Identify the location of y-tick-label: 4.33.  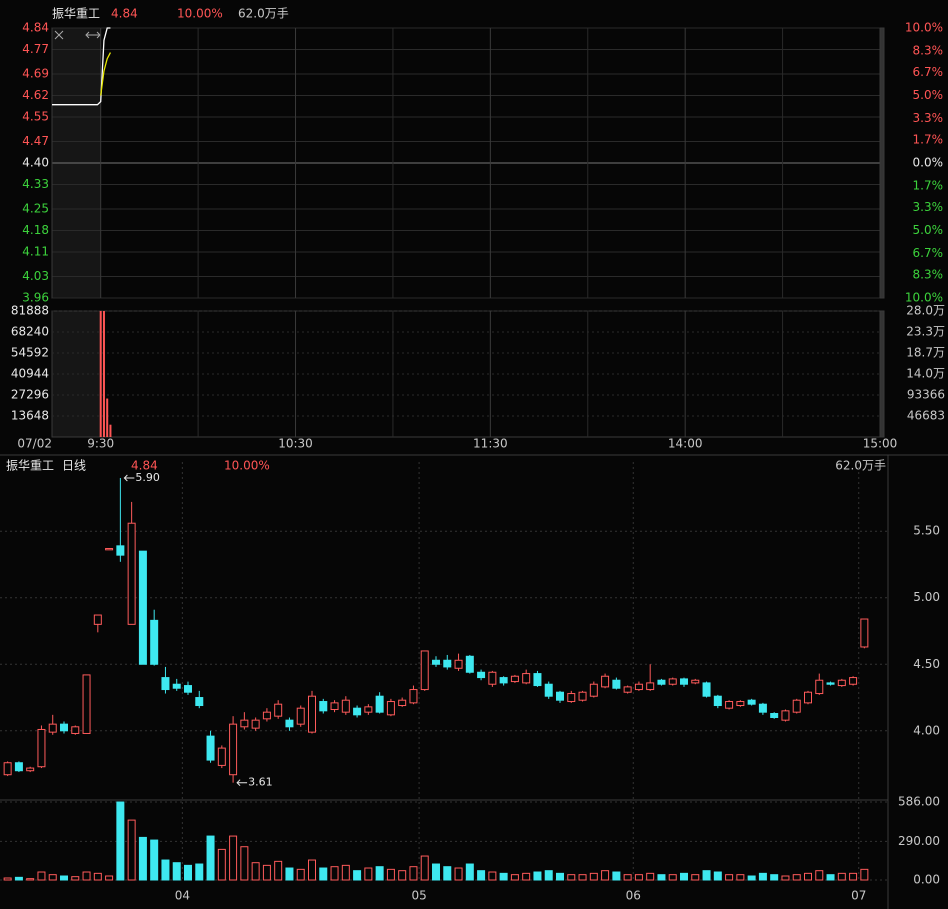
(35, 184).